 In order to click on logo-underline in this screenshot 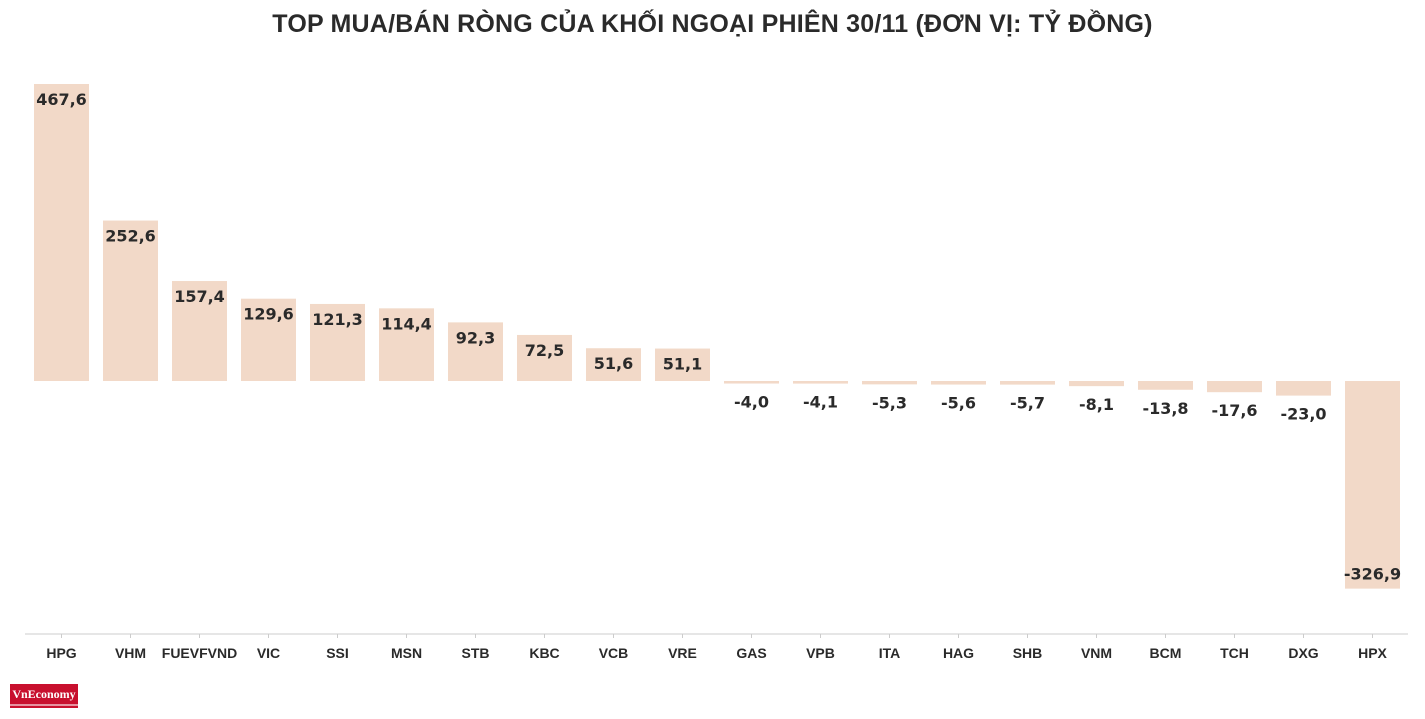, I will do `click(44, 705)`.